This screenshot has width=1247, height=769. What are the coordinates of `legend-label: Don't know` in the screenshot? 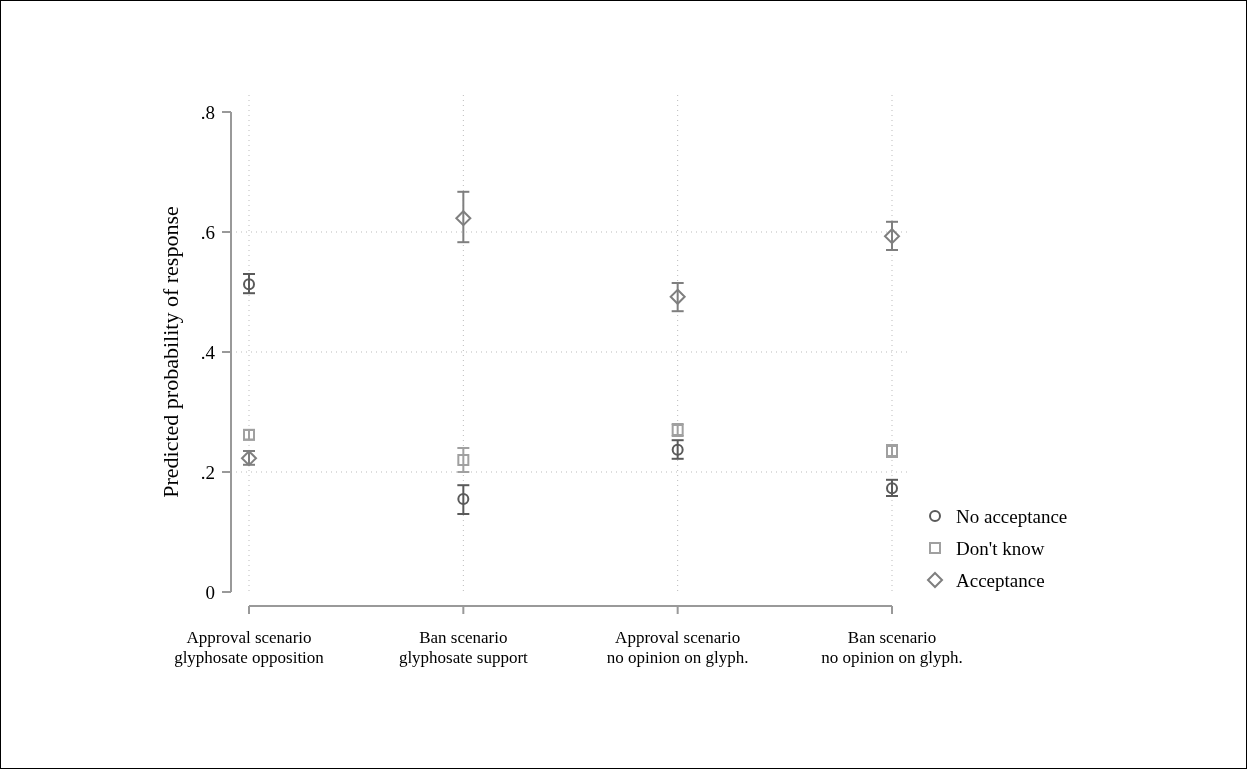 It's located at (1000, 548).